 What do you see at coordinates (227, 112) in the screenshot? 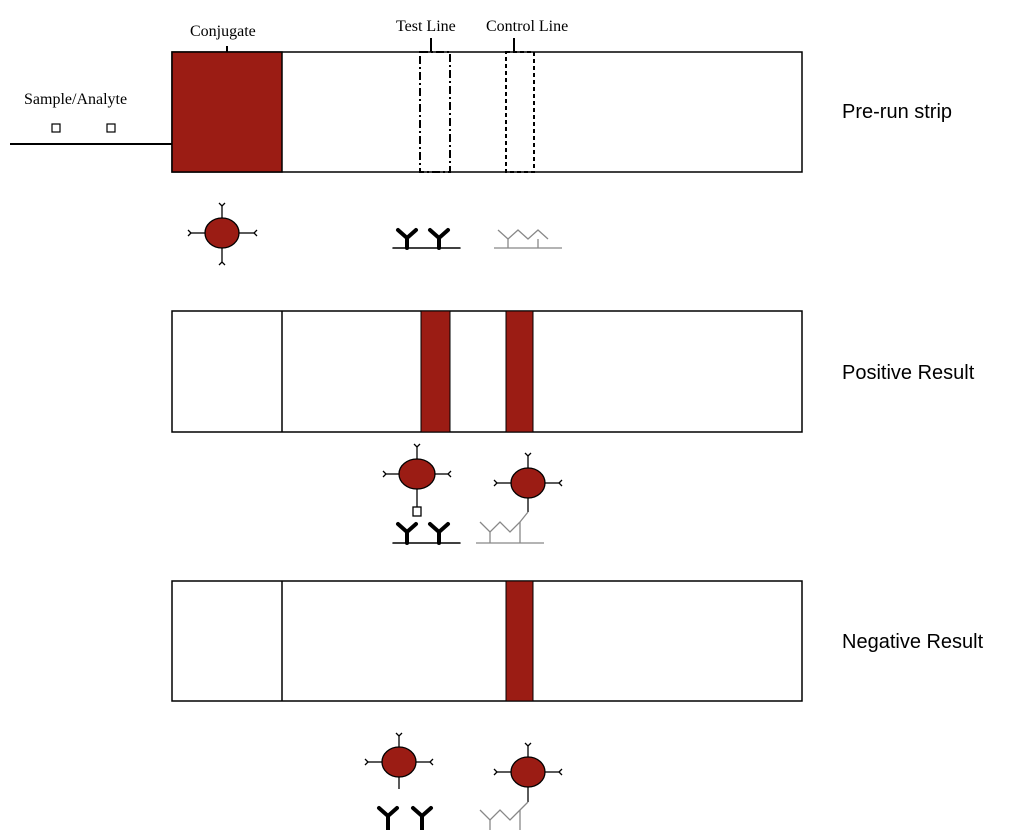
I see `conjugate-pad` at bounding box center [227, 112].